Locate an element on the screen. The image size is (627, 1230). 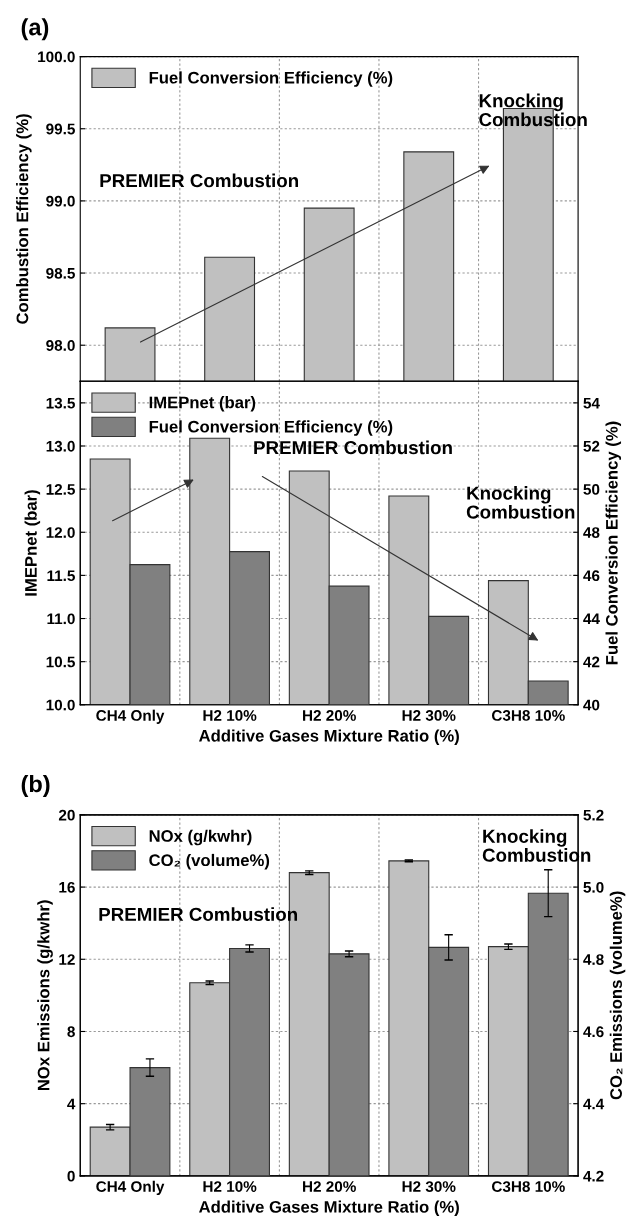
y-tick-label: 11.5 is located at coordinates (61, 576).